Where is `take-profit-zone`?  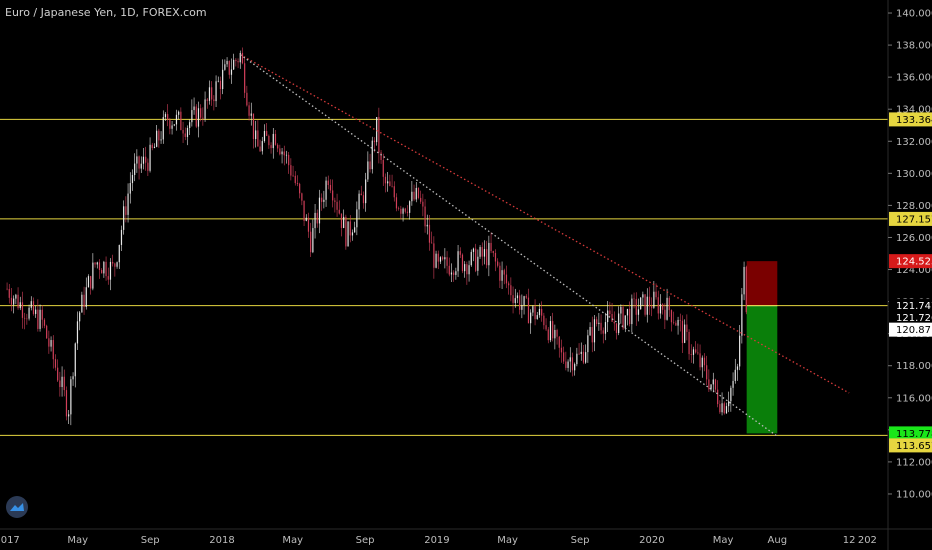 take-profit-zone is located at coordinates (762, 369).